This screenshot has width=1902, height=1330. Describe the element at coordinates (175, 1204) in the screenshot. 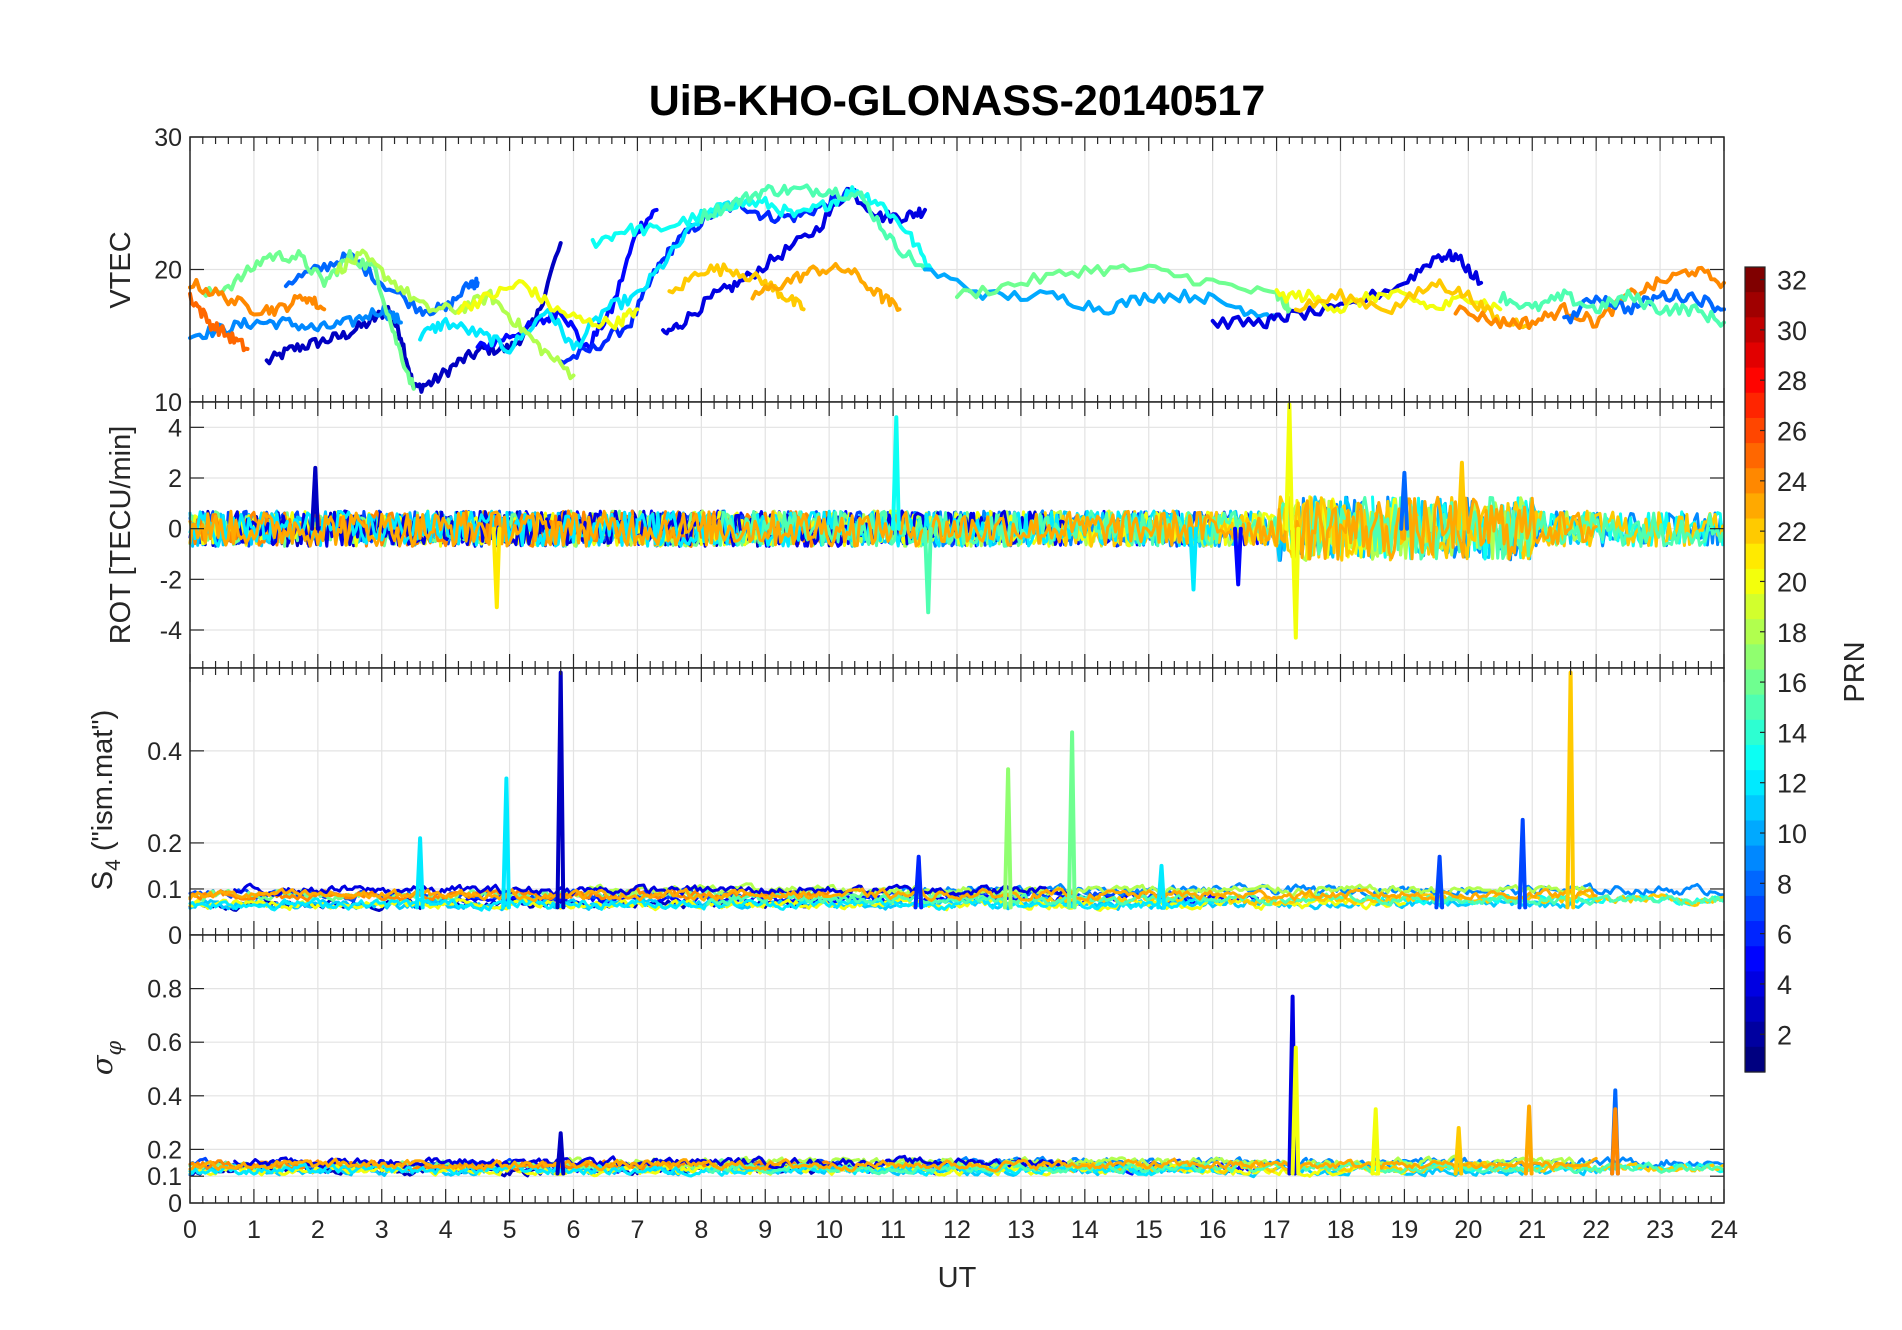

I see `sigma_phi-y-tick-label: 0` at that location.